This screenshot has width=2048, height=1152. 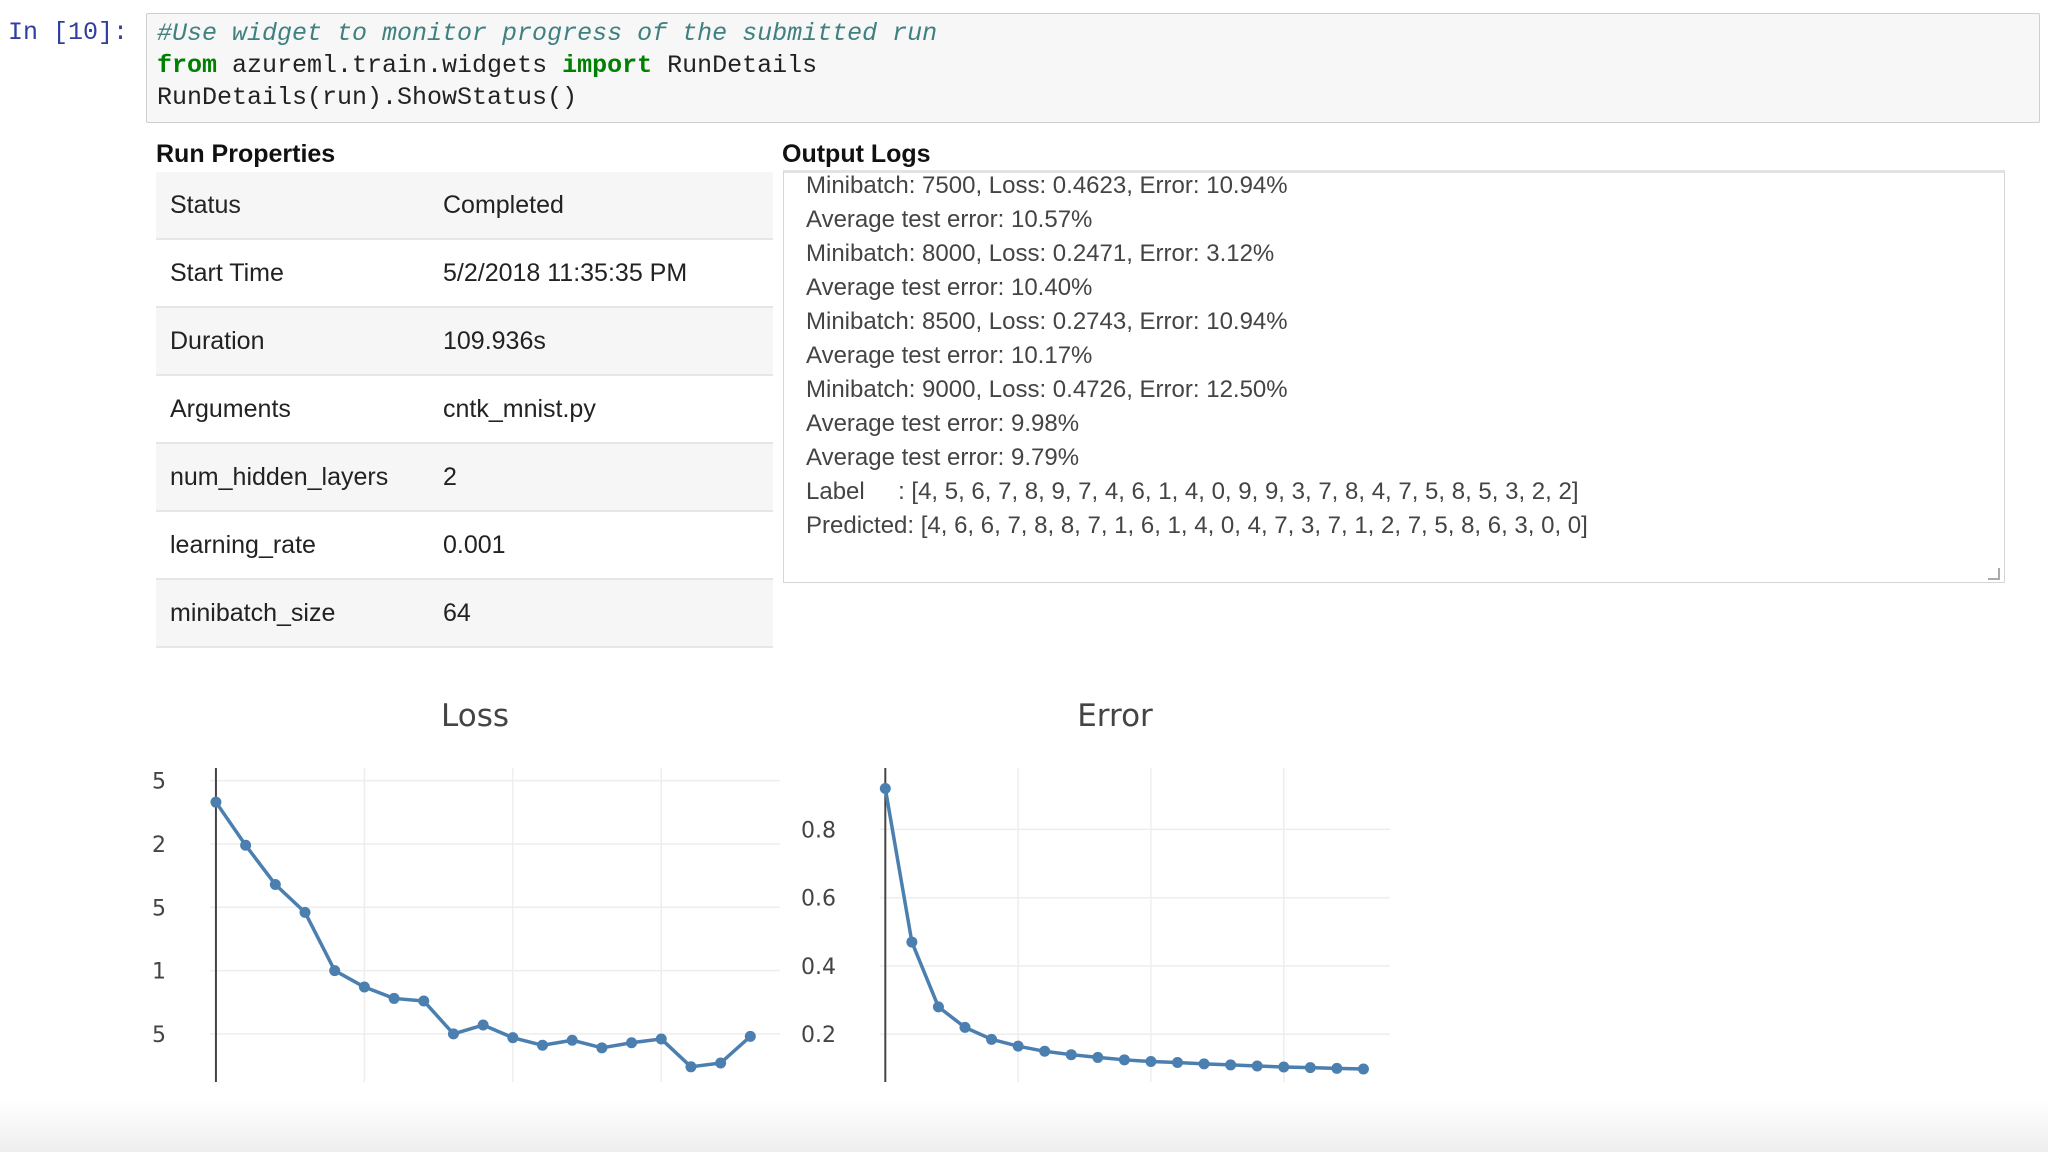 I want to click on log-line: Average test error: 10.17%, so click(x=949, y=355).